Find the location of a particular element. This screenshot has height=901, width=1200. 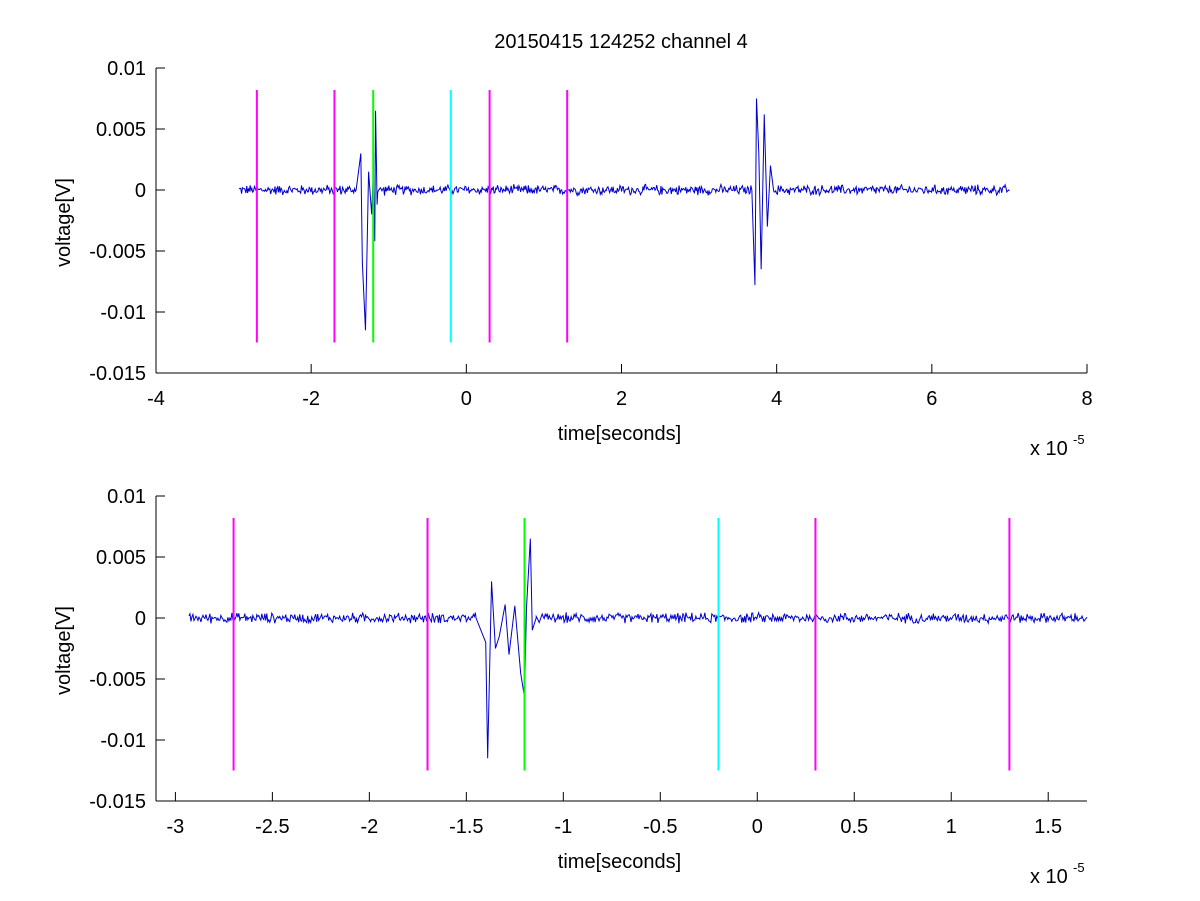

plot-1-x-multiplier-exponent: -5 is located at coordinates (1079, 867).